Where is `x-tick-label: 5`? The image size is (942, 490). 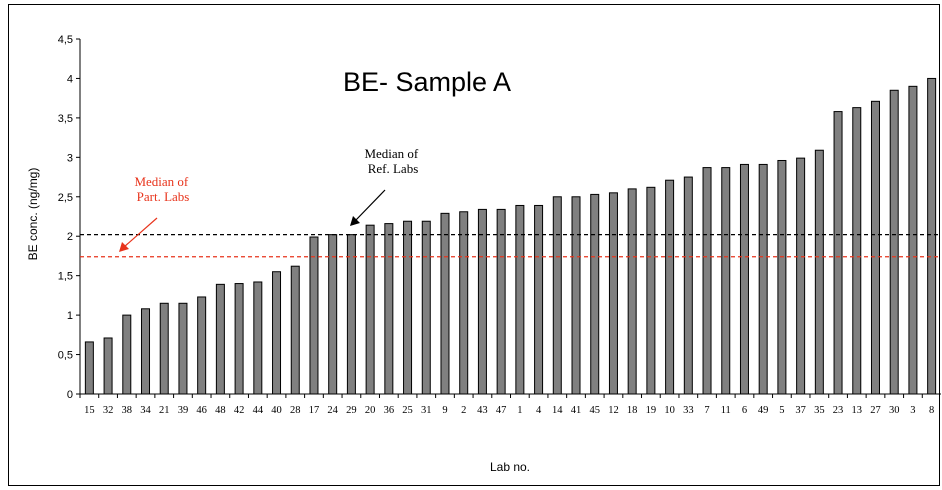
x-tick-label: 5 is located at coordinates (781, 410).